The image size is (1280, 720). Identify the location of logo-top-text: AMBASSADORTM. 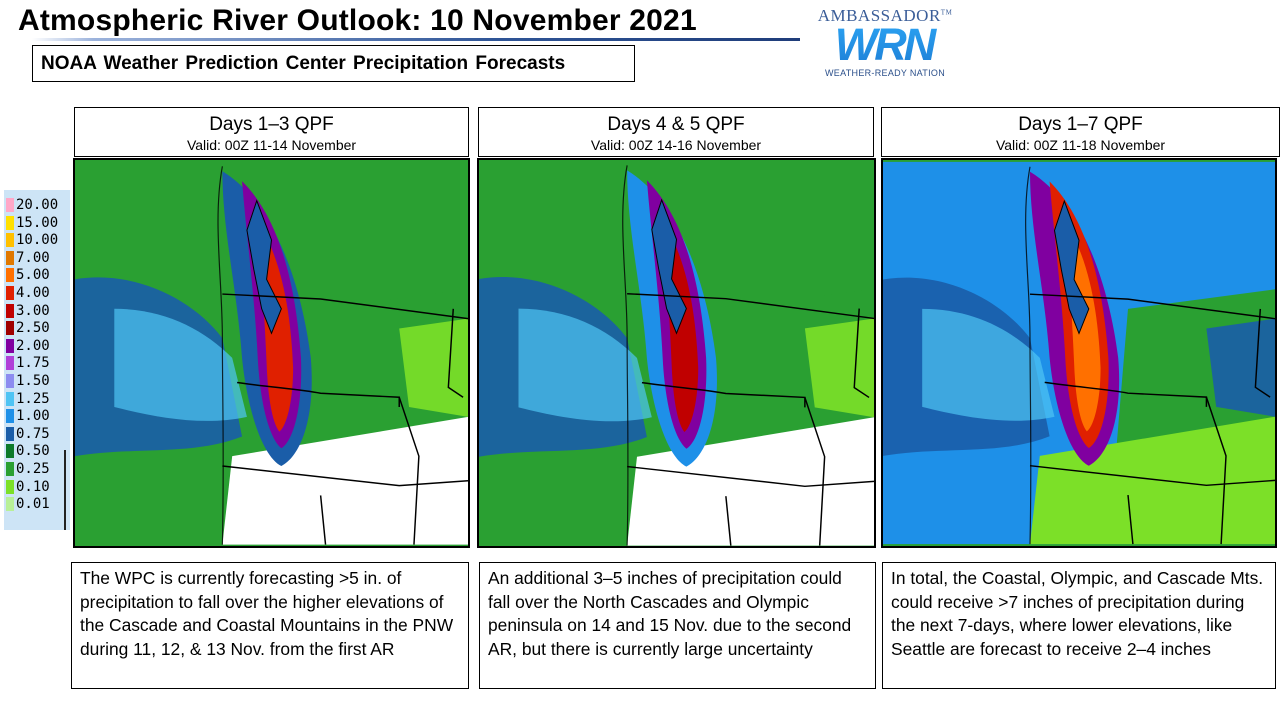
(885, 15).